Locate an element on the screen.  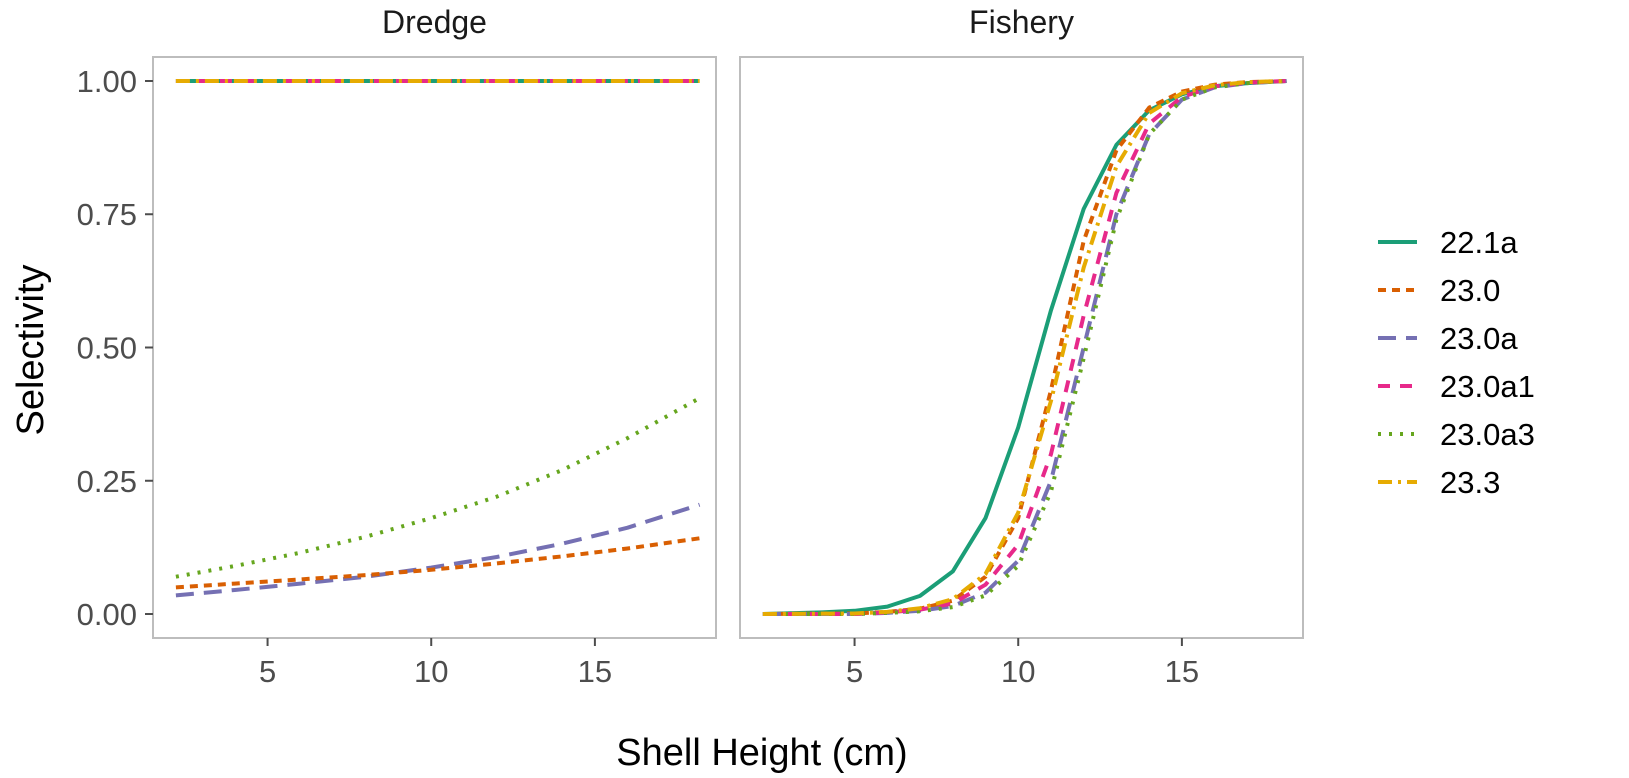
legend-item: 22.1a is located at coordinates (1448, 242).